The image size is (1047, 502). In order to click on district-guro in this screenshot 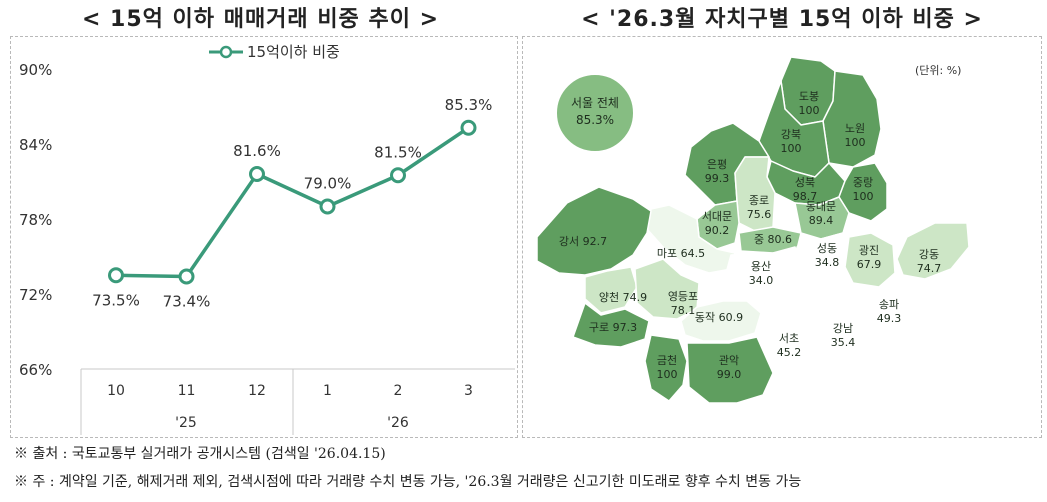, I will do `click(611, 325)`.